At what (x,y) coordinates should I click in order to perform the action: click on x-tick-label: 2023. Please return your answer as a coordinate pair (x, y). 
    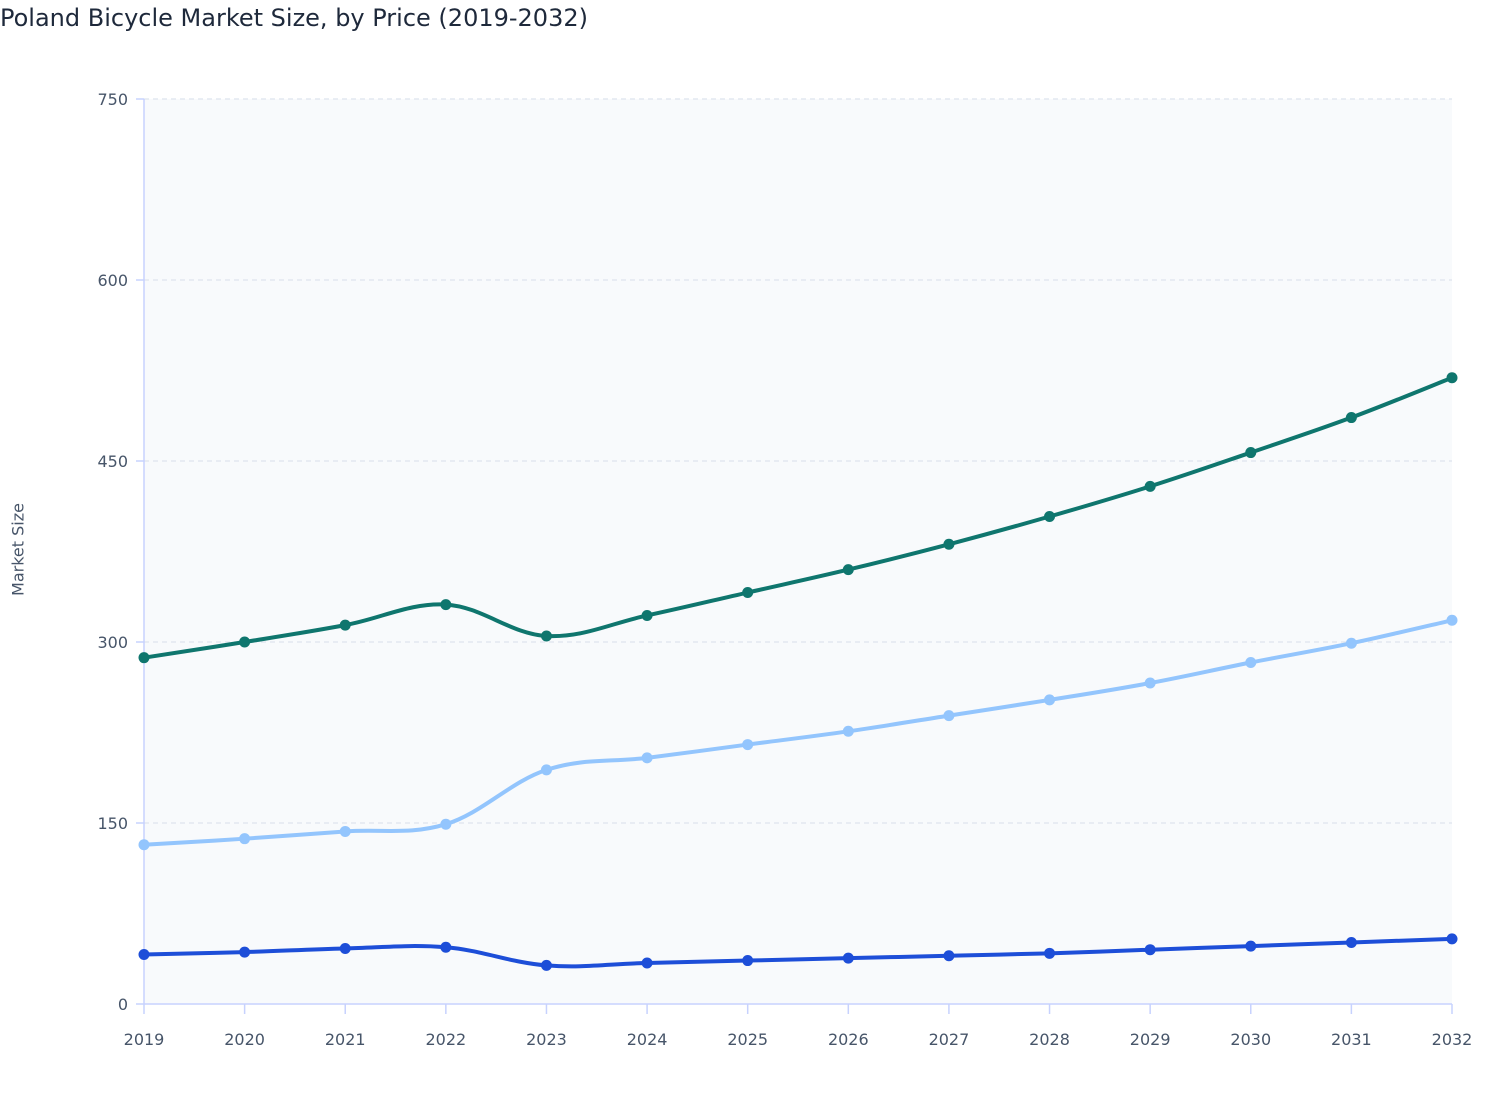
    Looking at the image, I should click on (546, 1039).